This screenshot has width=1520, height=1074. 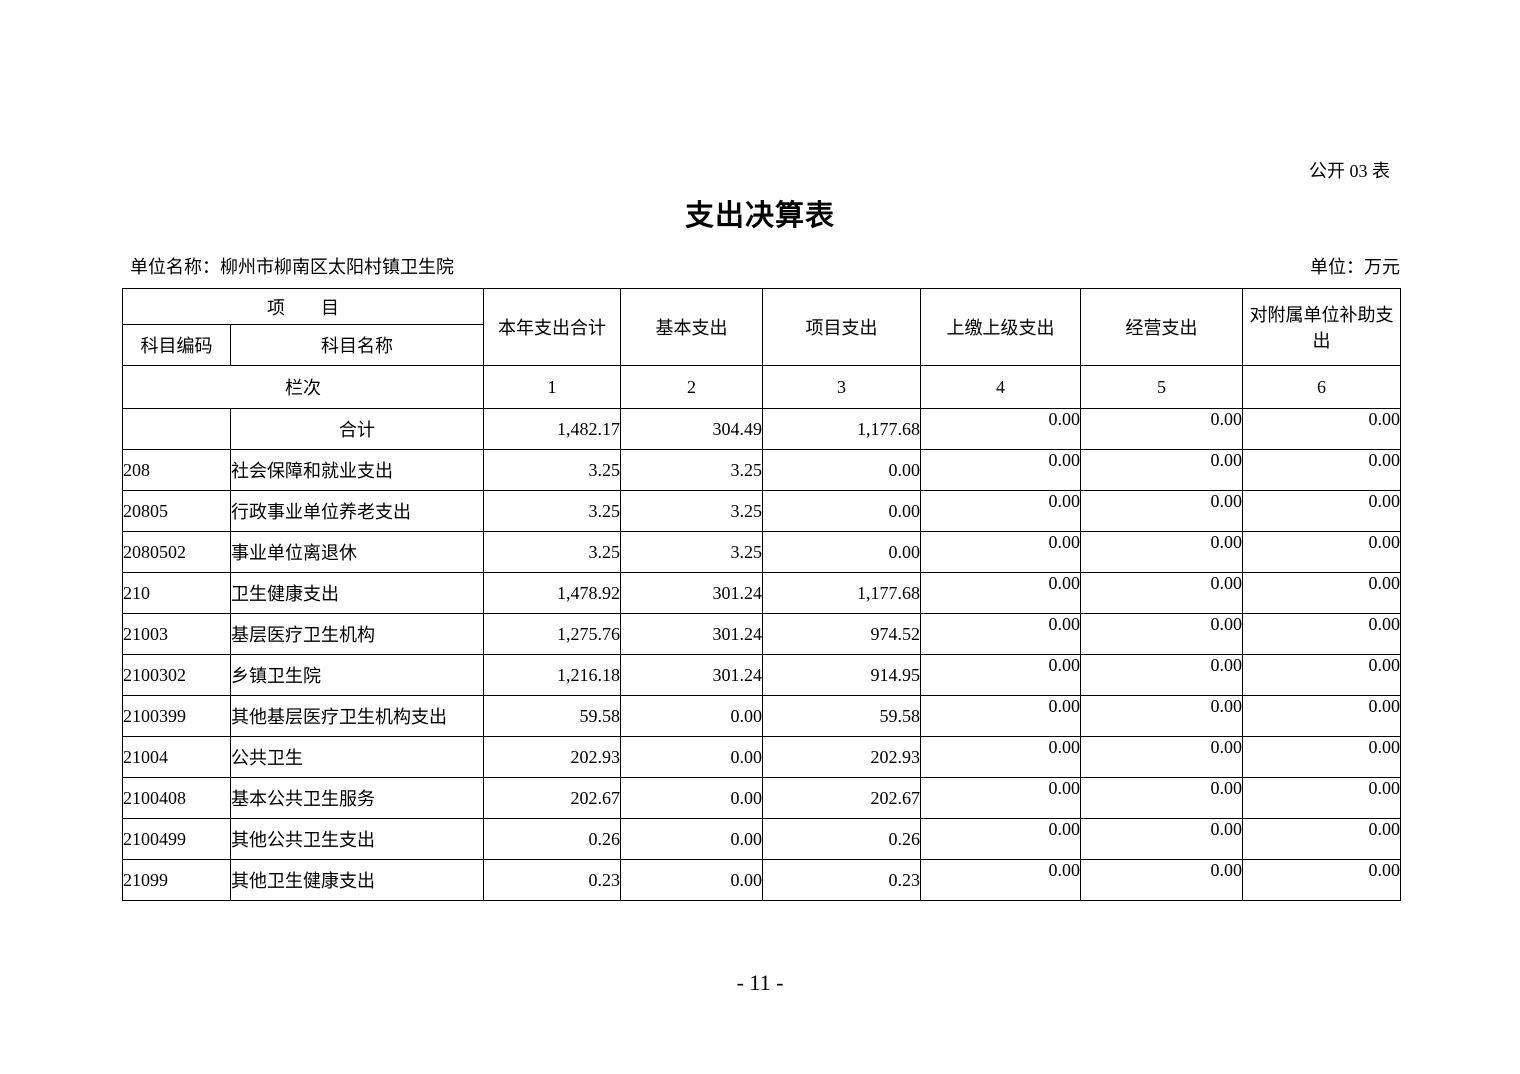 I want to click on header-operating: 经营支出, so click(x=1161, y=327).